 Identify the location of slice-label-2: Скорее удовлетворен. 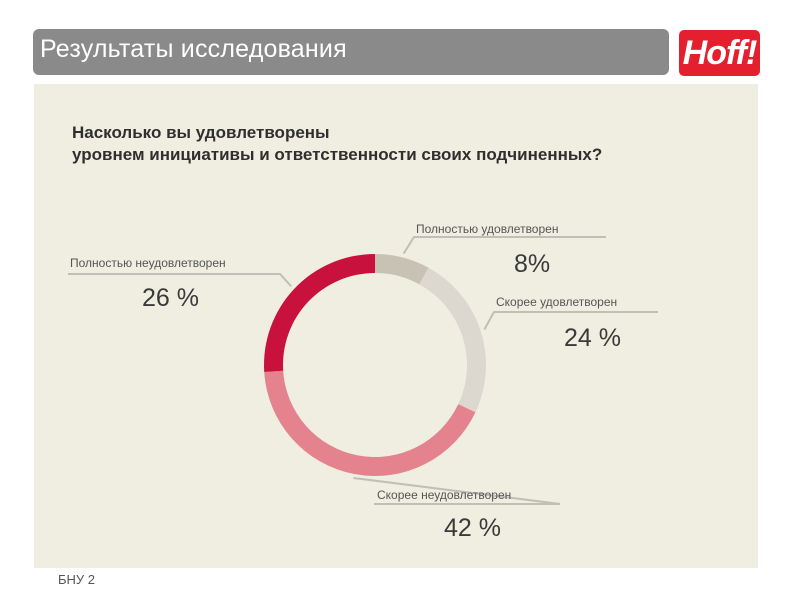
(556, 302).